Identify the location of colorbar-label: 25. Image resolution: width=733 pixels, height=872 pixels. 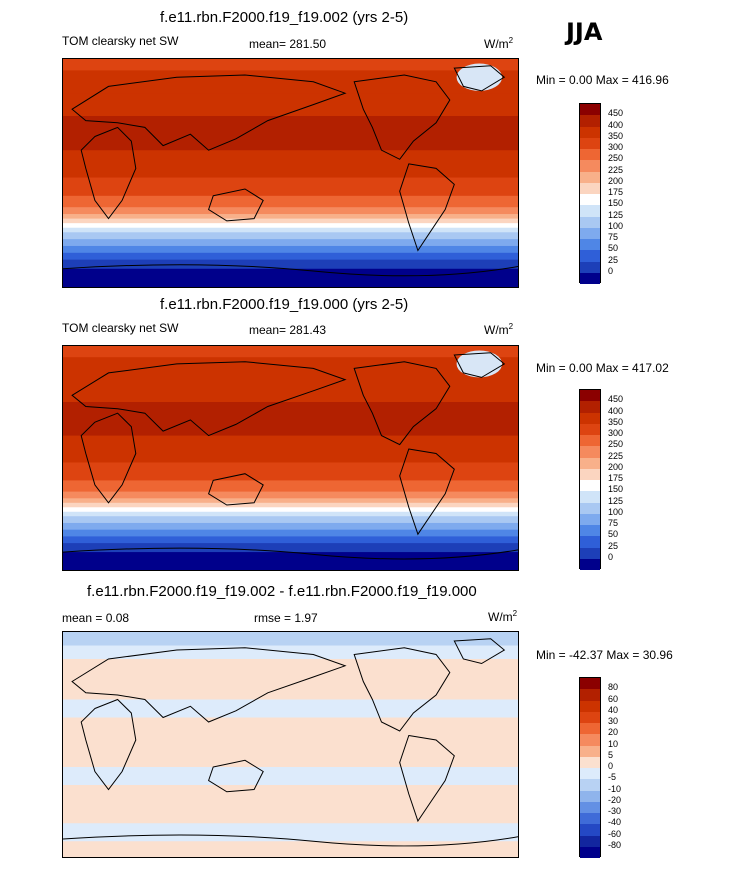
(613, 545).